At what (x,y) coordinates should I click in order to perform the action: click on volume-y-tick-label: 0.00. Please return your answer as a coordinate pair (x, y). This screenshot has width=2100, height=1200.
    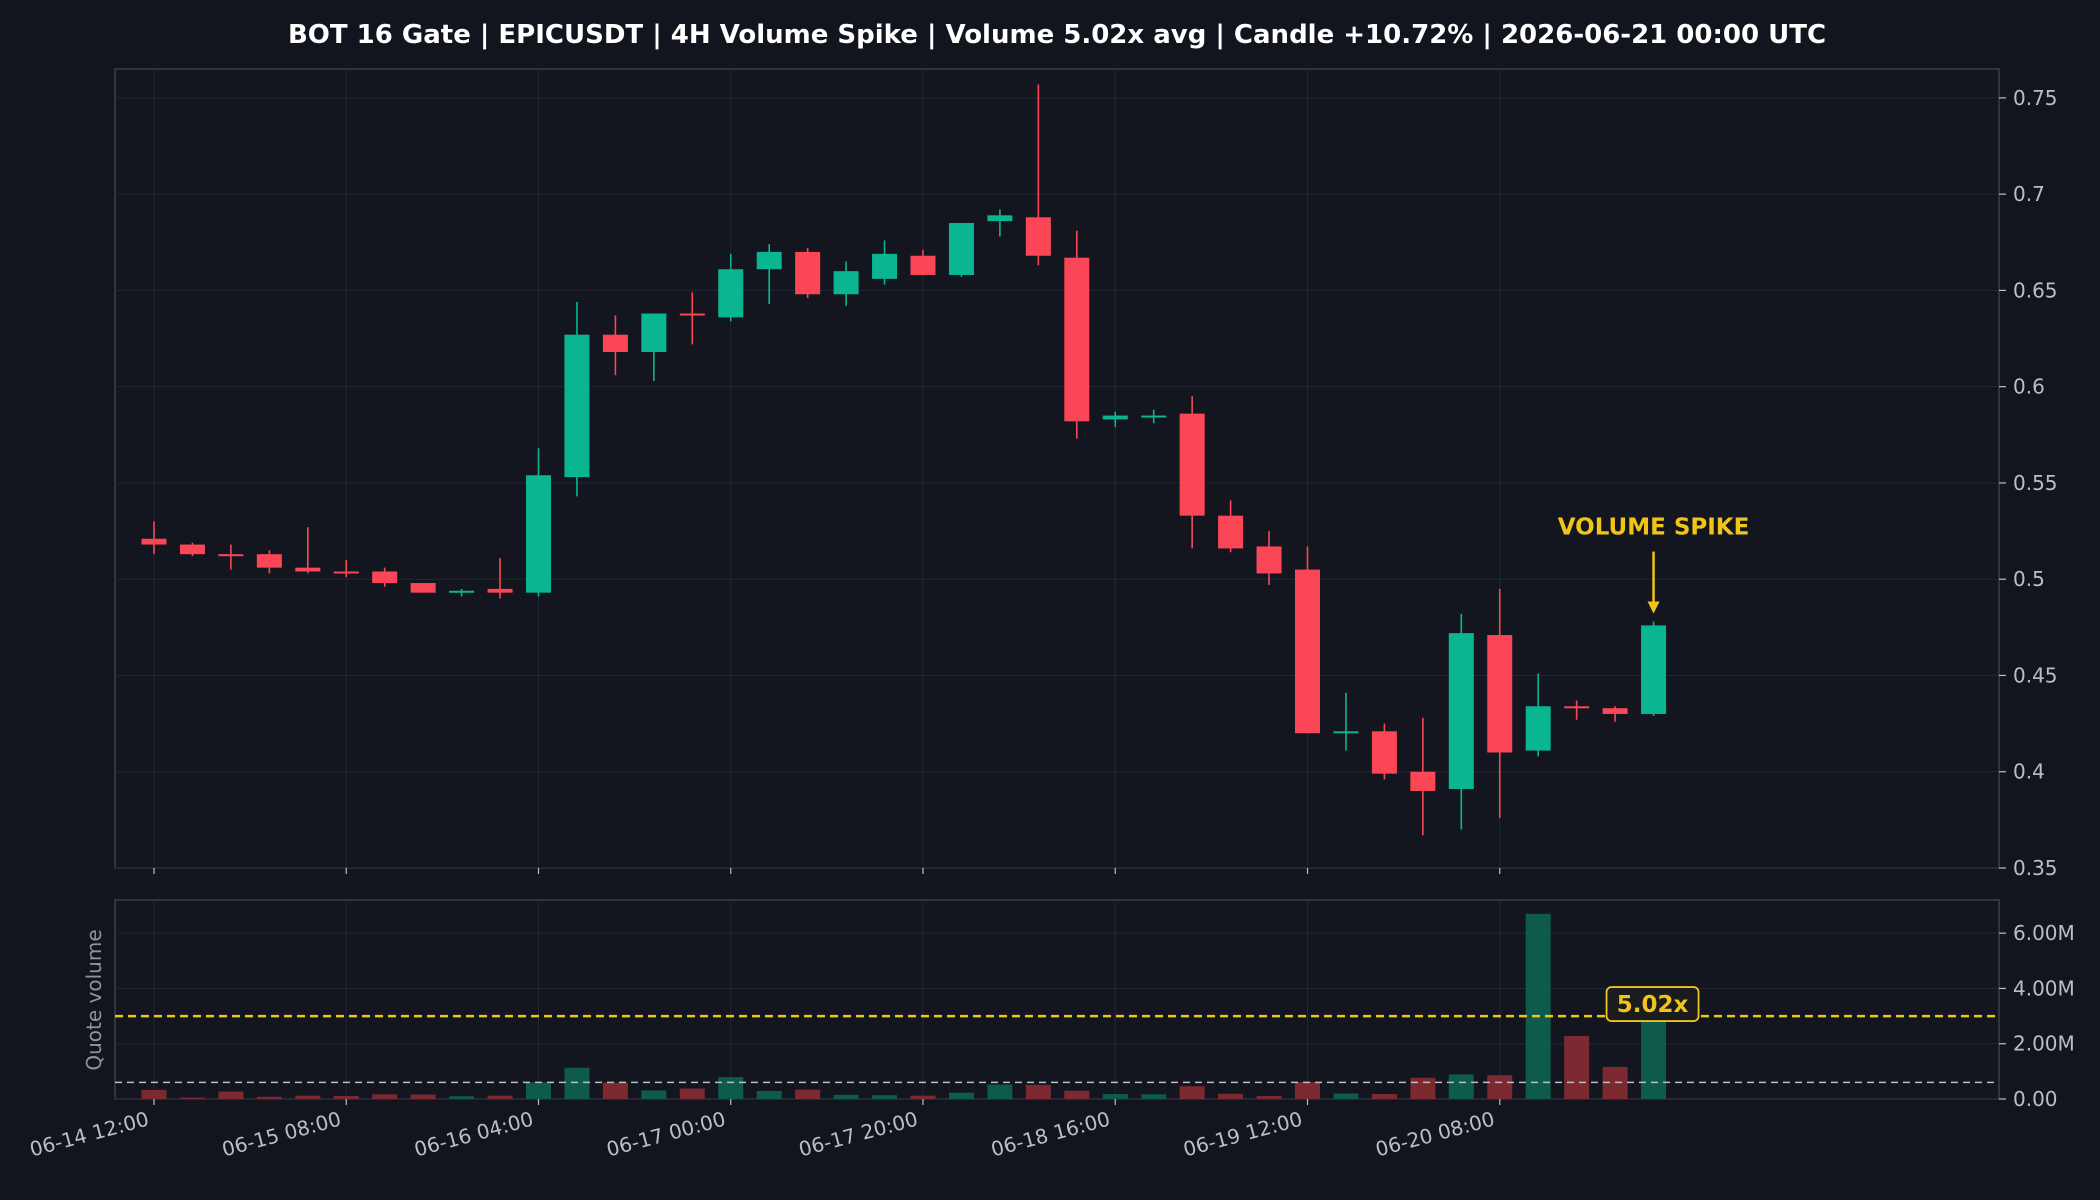
    Looking at the image, I should click on (2035, 1099).